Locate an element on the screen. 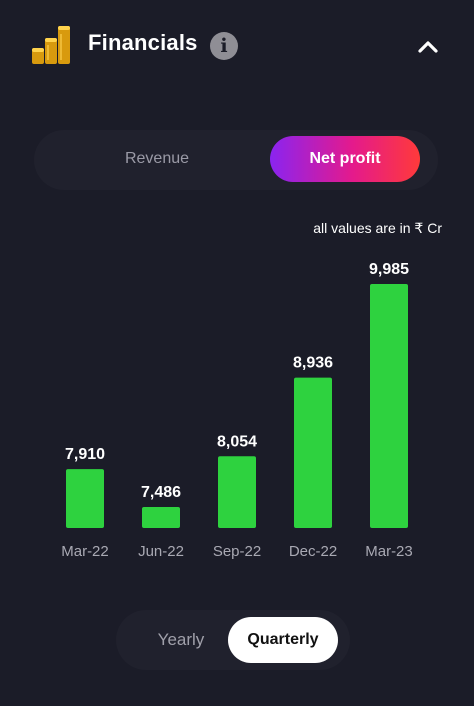 The height and width of the screenshot is (706, 474). units-note: all values are in ₹ Cr is located at coordinates (377, 228).